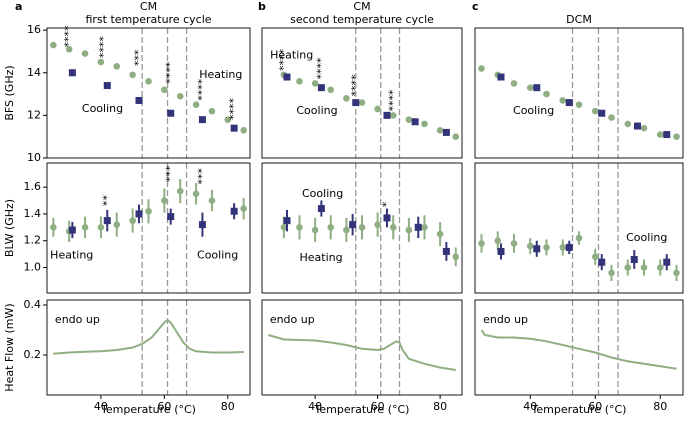 The height and width of the screenshot is (424, 685). I want to click on x-tick-label: 60, so click(595, 406).